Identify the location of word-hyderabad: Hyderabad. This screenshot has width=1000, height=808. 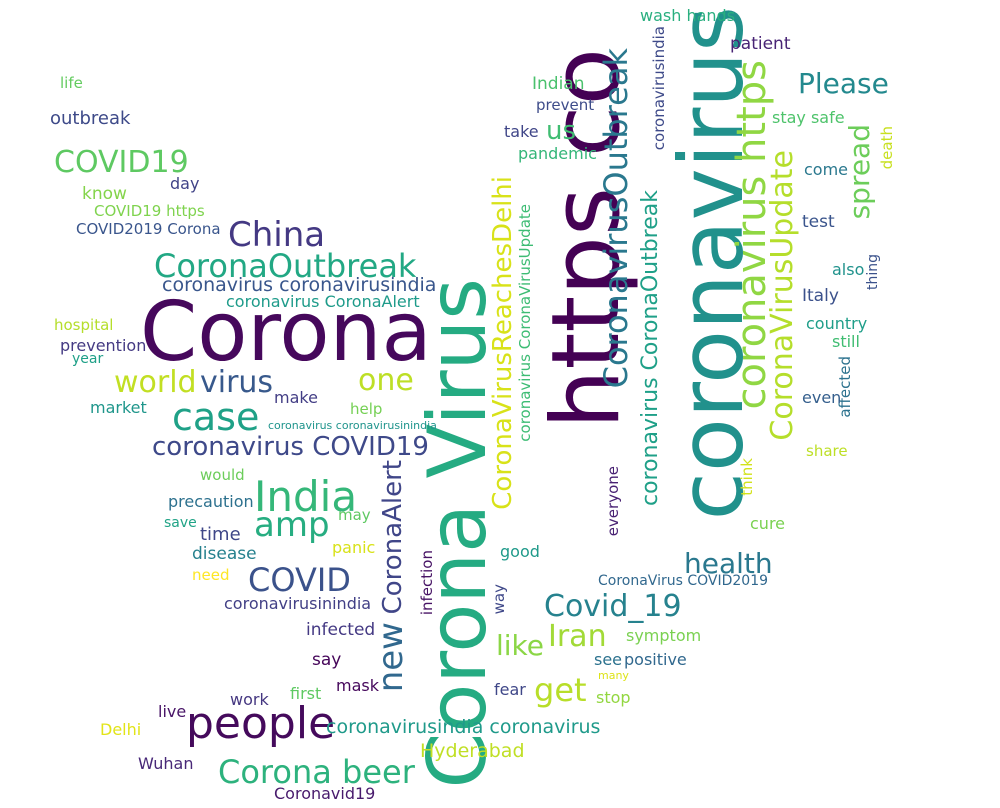
(472, 751).